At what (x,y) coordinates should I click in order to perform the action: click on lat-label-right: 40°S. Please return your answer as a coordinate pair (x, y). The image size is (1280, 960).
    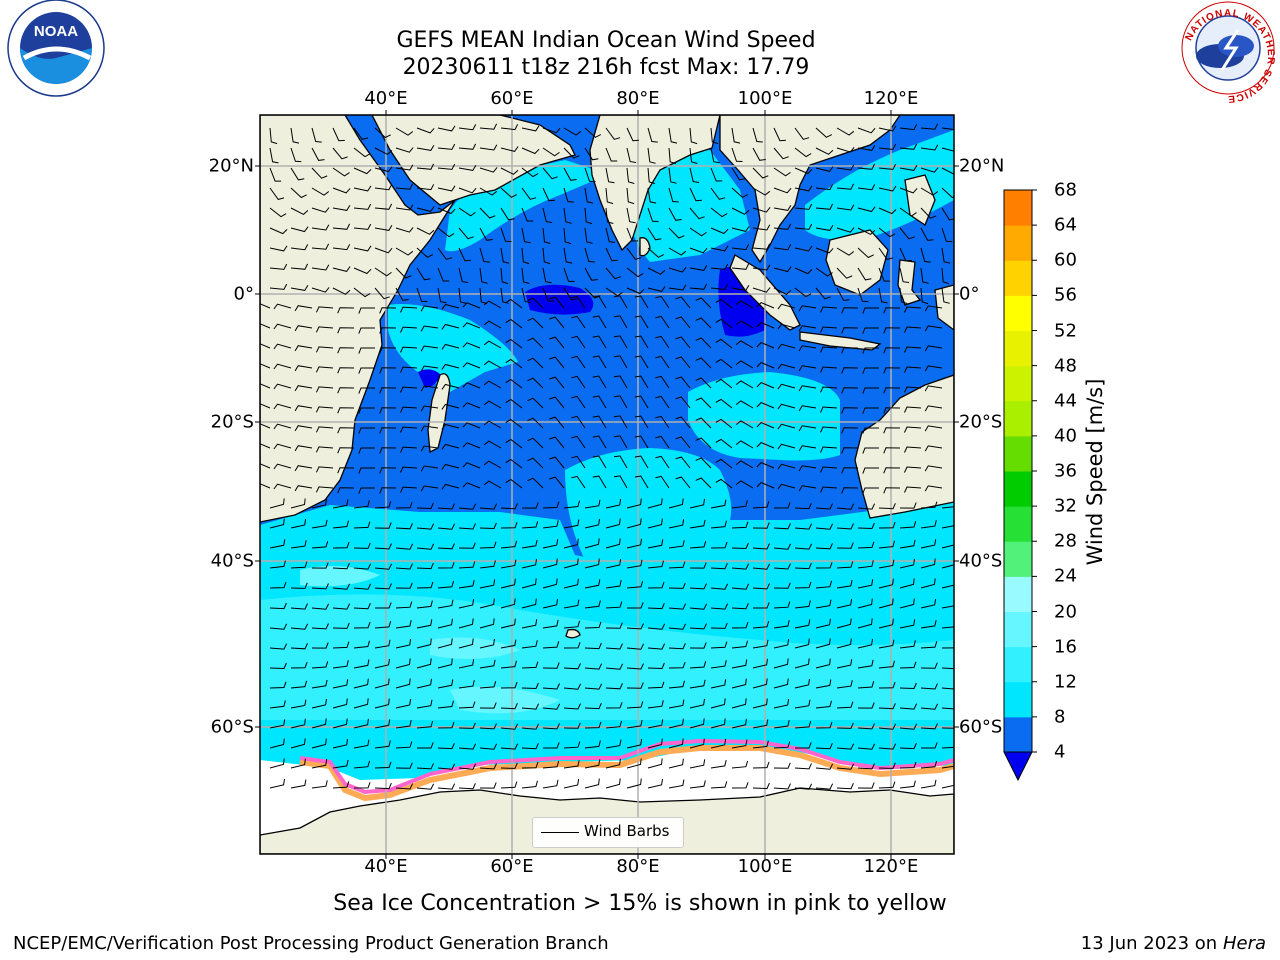
    Looking at the image, I should click on (981, 561).